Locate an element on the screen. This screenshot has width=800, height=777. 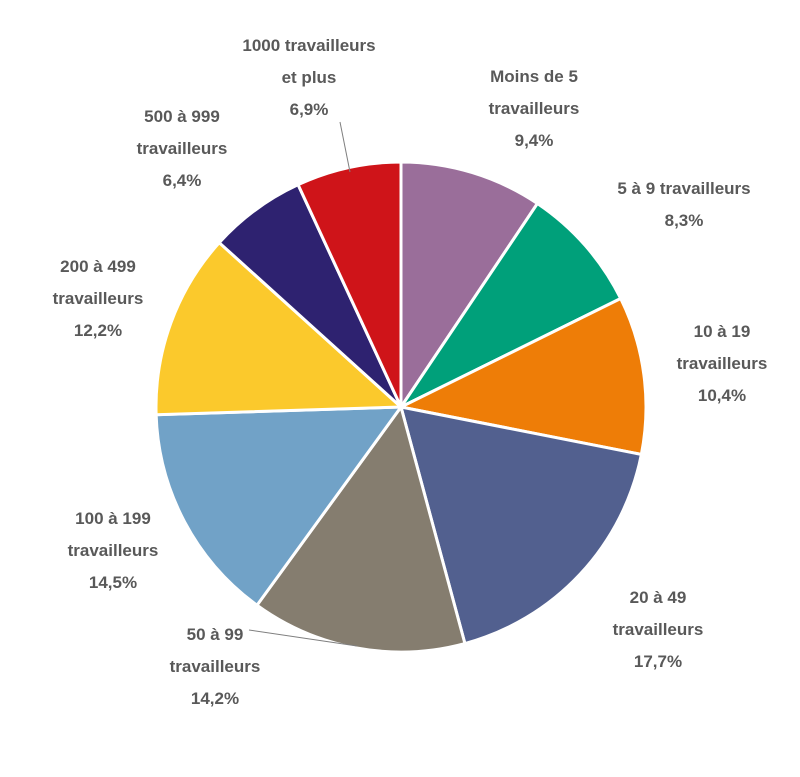
slice-category-label: 10 à 19 is located at coordinates (722, 331).